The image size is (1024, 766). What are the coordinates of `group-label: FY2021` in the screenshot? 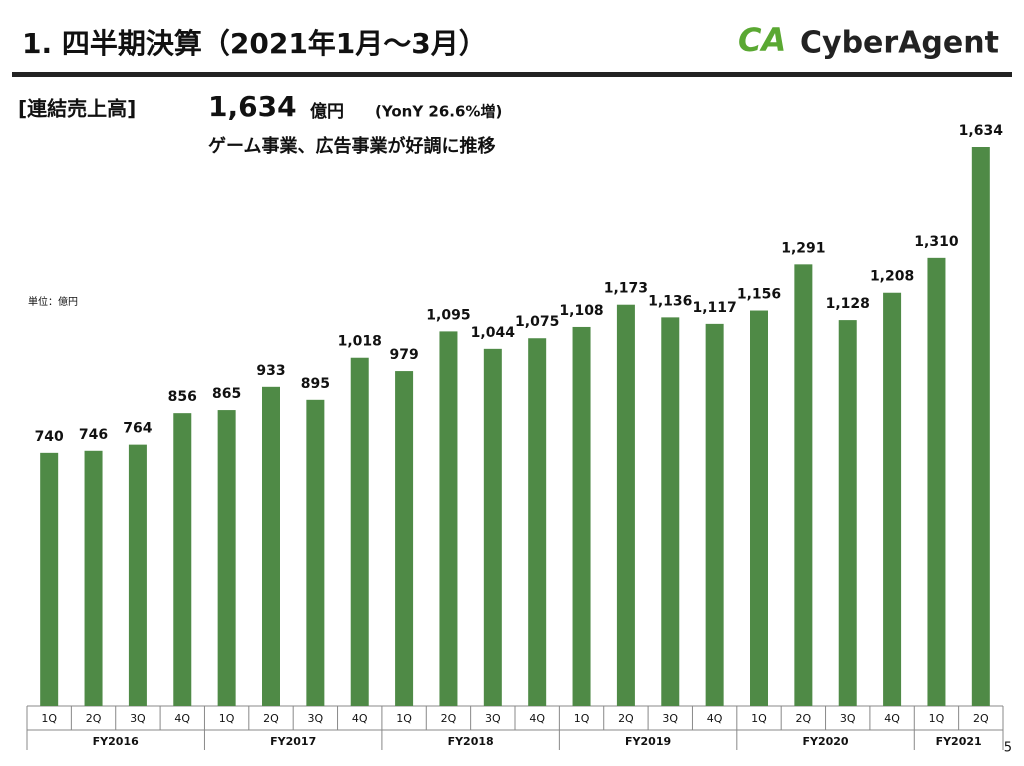 It's located at (959, 741).